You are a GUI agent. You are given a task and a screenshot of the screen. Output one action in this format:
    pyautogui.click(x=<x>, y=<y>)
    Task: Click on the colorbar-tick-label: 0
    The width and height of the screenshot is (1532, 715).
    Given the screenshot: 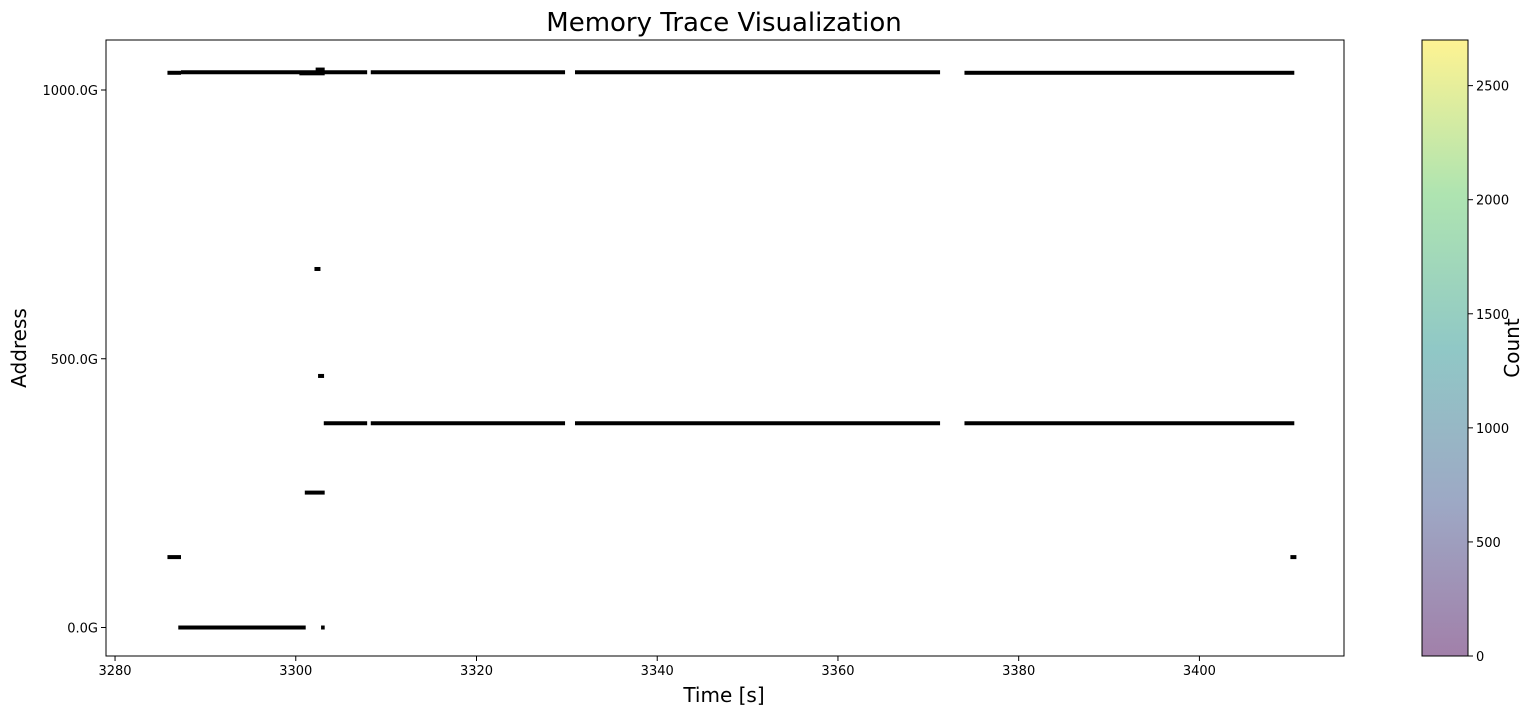 What is the action you would take?
    pyautogui.click(x=1480, y=657)
    